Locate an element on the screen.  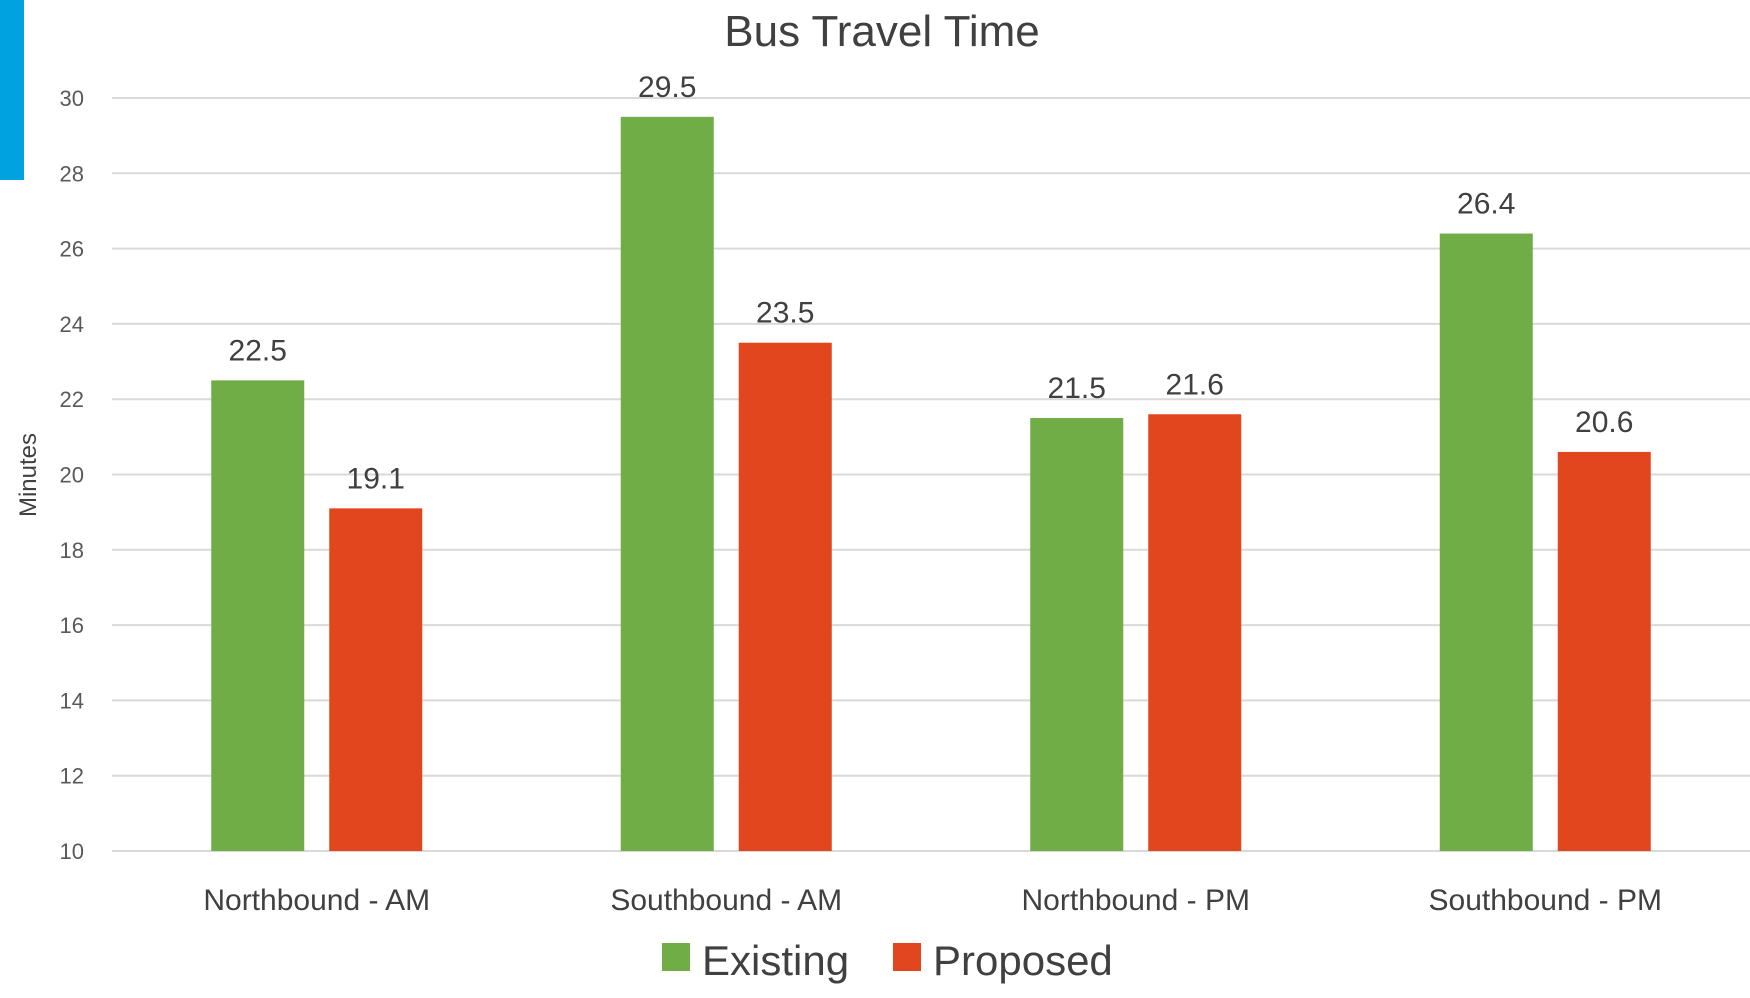
data-label: 20.6 is located at coordinates (1604, 422).